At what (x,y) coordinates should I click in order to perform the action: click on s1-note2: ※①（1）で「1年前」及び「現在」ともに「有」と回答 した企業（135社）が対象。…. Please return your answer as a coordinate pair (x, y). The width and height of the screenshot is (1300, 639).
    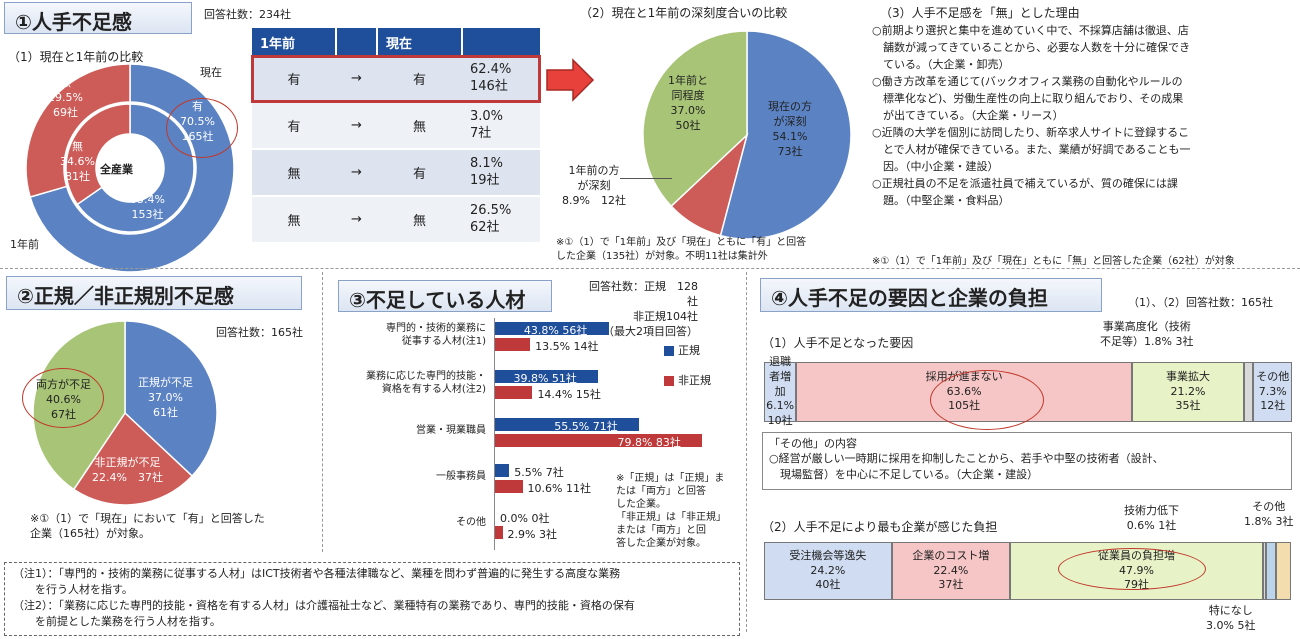
    Looking at the image, I should click on (681, 249).